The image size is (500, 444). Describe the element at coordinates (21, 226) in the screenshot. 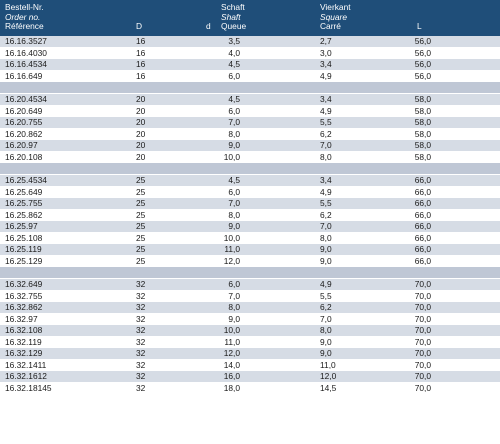

I see `cell-reference: 16.25.97` at that location.